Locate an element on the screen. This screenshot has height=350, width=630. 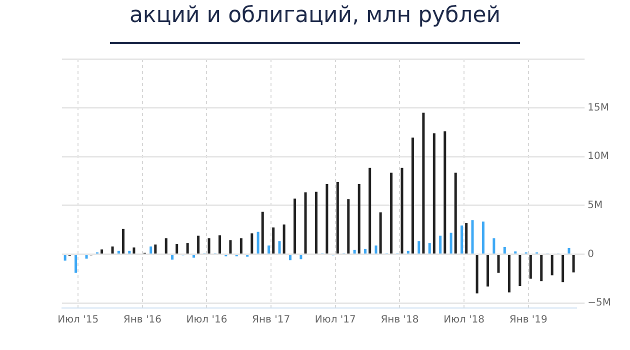
y-tick-label: −5M is located at coordinates (600, 303).